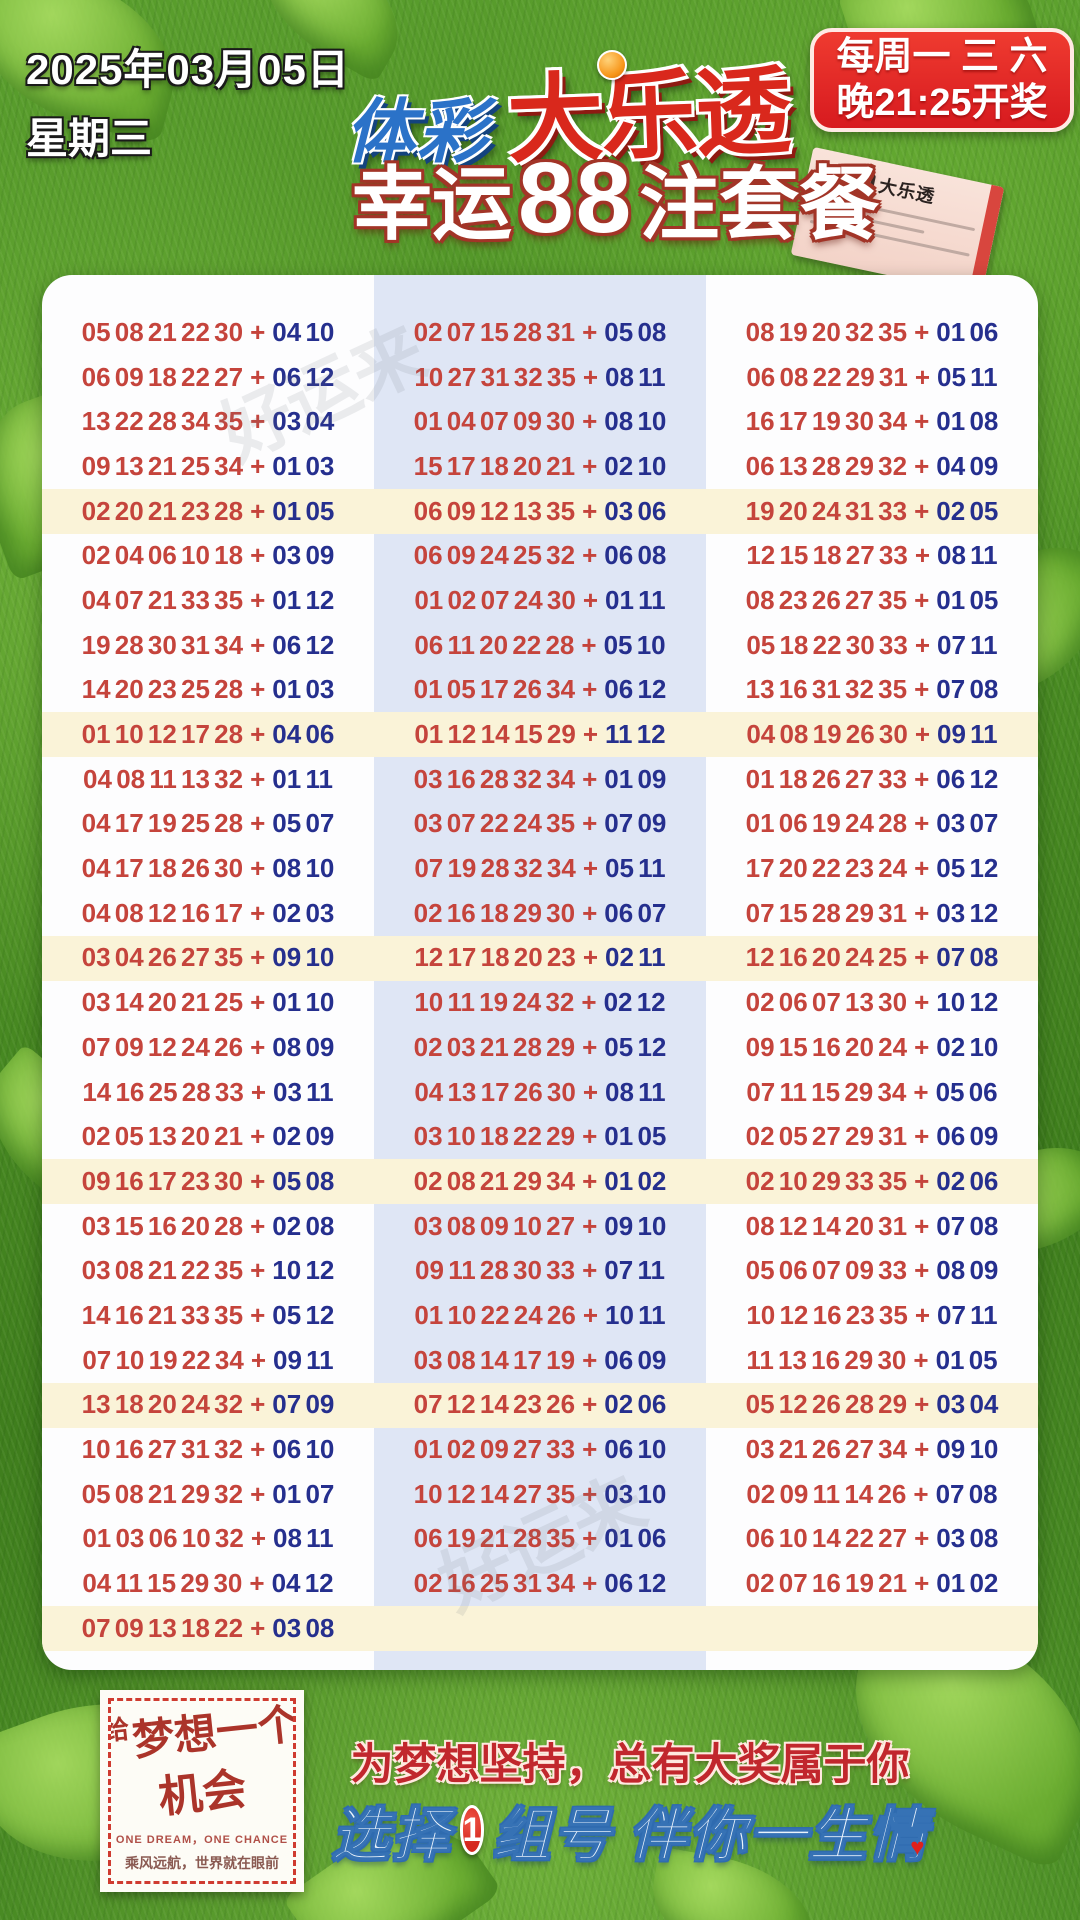 This screenshot has height=1920, width=1080. Describe the element at coordinates (612, 65) in the screenshot. I see `orange-ball-icon` at that location.